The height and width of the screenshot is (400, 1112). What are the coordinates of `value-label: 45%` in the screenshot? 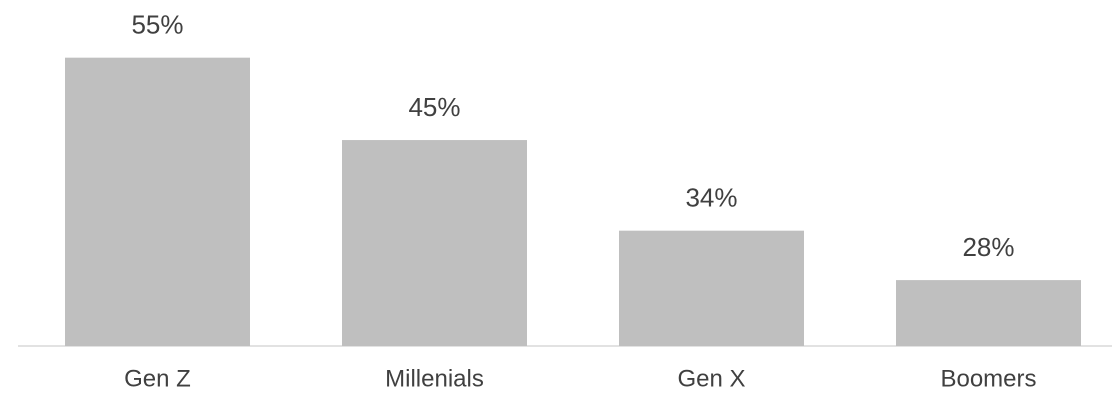 It's located at (434, 107).